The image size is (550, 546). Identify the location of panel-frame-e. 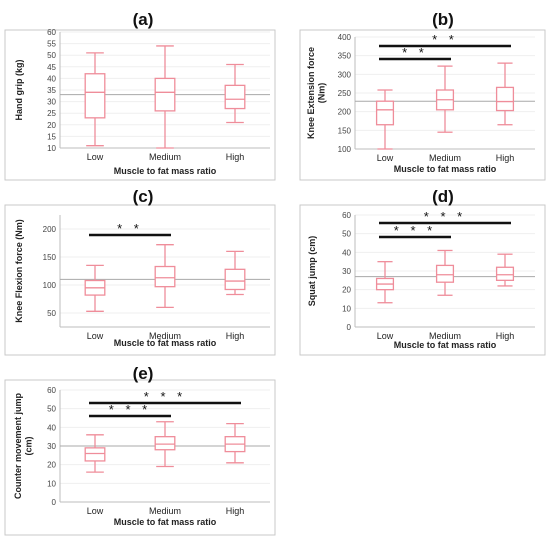
(140, 457).